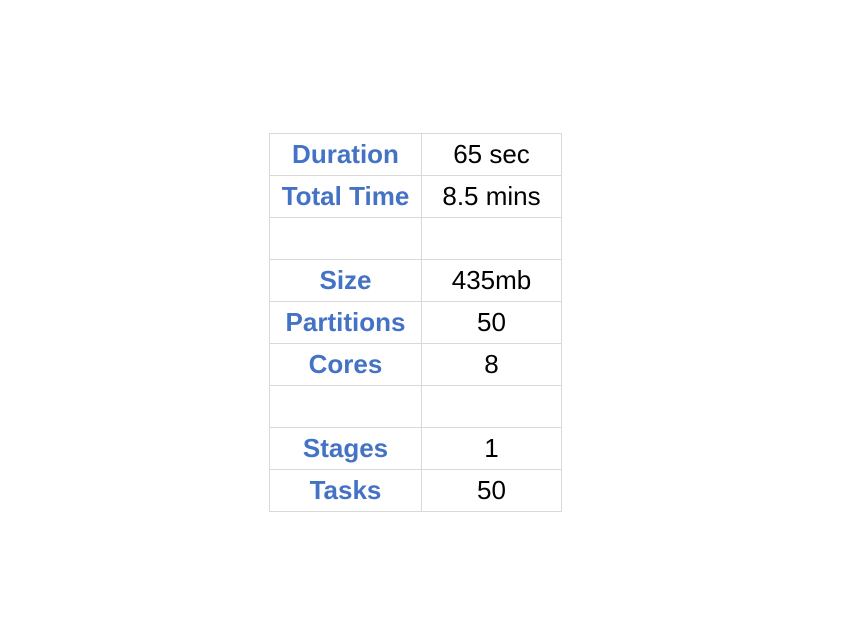 This screenshot has height=641, width=850. Describe the element at coordinates (345, 490) in the screenshot. I see `tasks-label: Tasks` at that location.